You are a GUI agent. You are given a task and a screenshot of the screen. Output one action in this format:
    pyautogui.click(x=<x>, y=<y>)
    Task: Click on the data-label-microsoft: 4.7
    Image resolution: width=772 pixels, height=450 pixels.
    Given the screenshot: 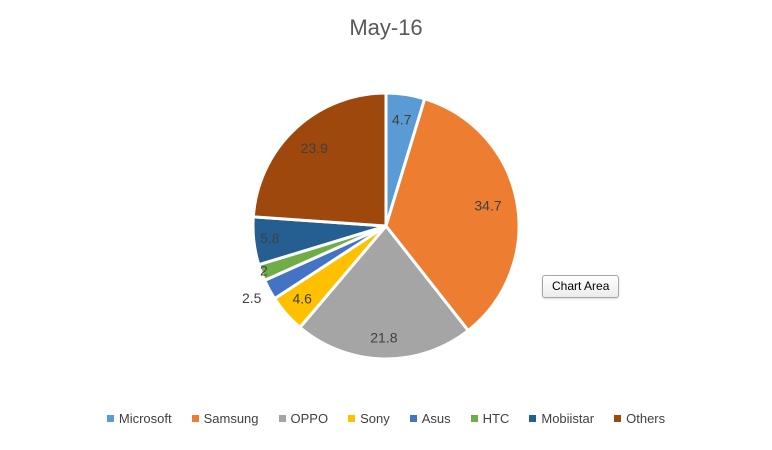 What is the action you would take?
    pyautogui.click(x=402, y=120)
    